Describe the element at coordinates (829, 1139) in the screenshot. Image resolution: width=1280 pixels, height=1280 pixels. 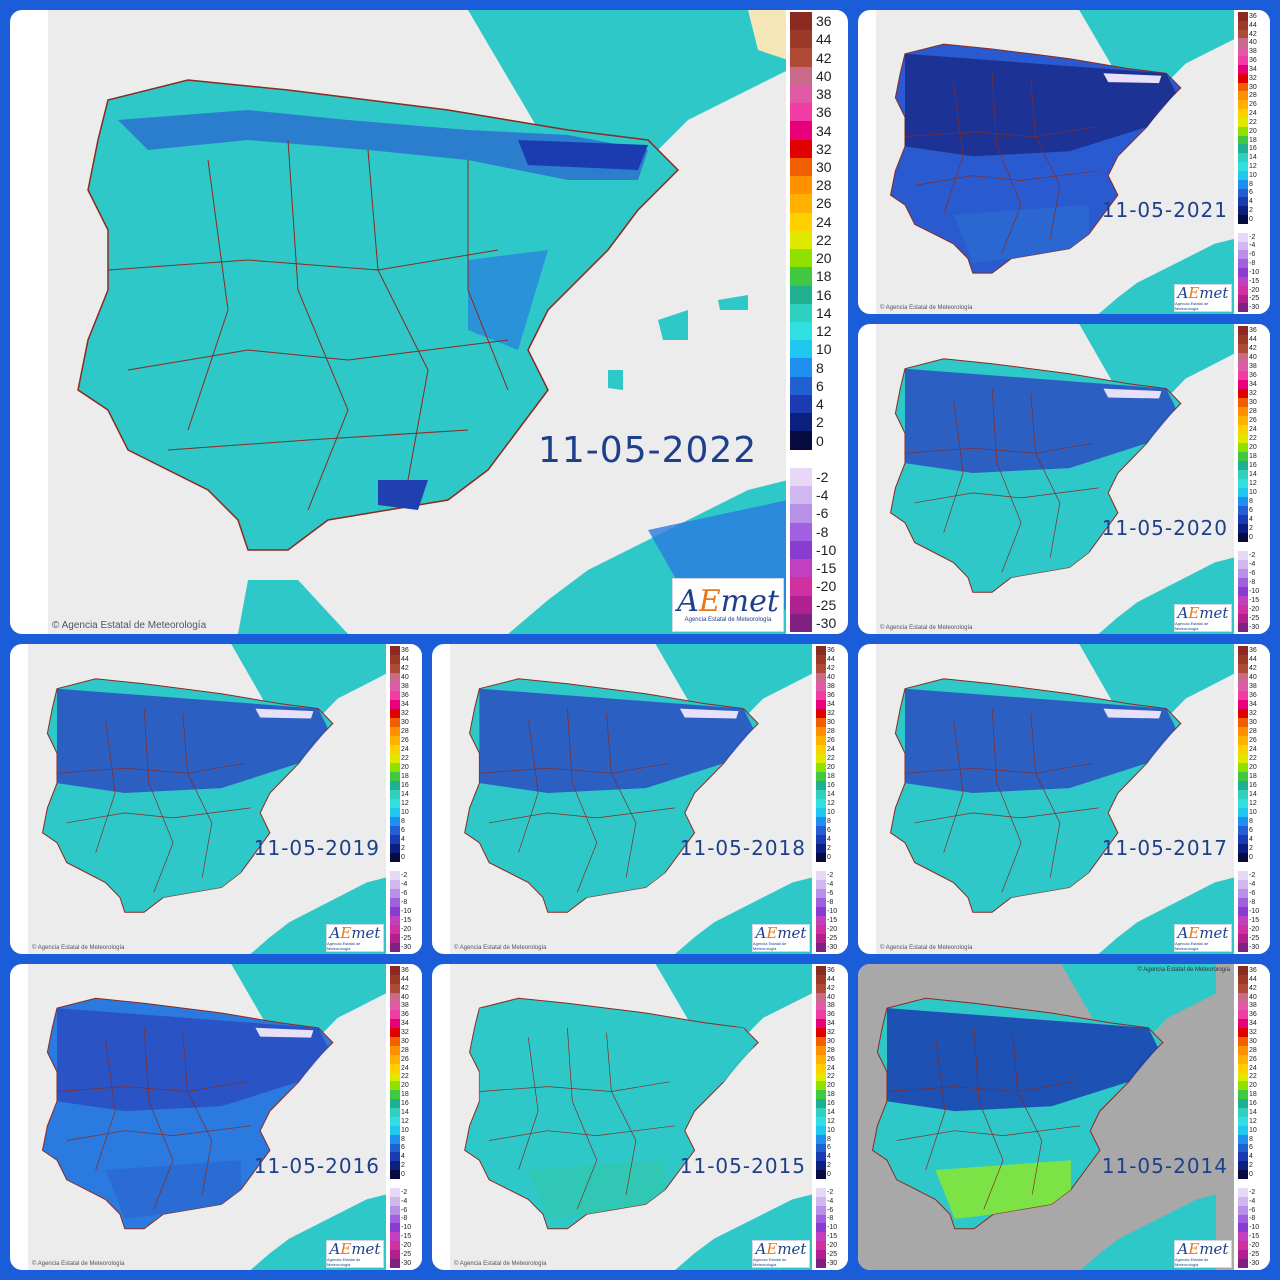
I see `legend-tick-label: 8` at that location.